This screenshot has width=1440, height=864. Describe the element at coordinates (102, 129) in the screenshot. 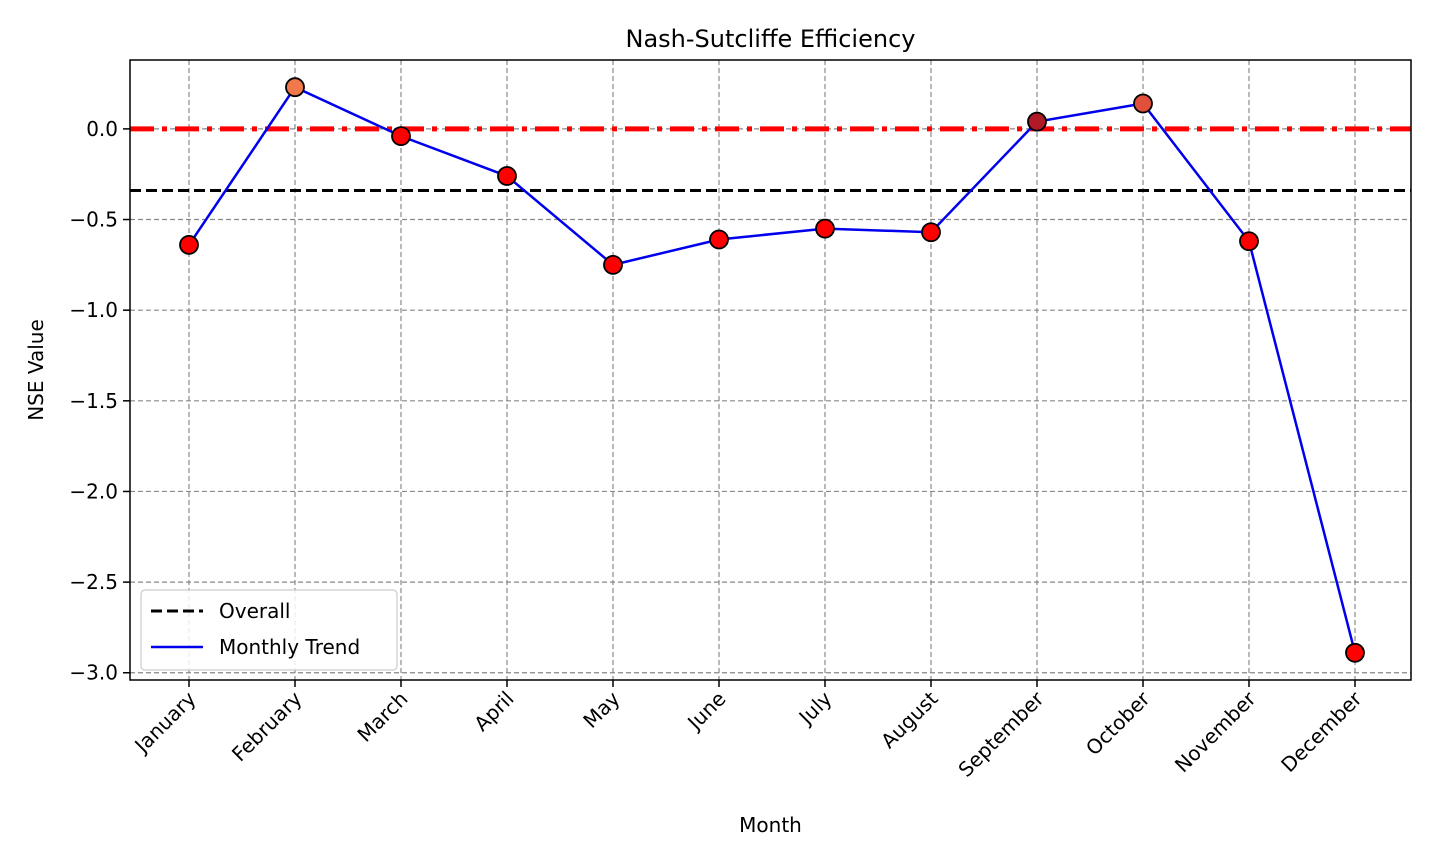

I see `y-tick-label: 0.0` at that location.